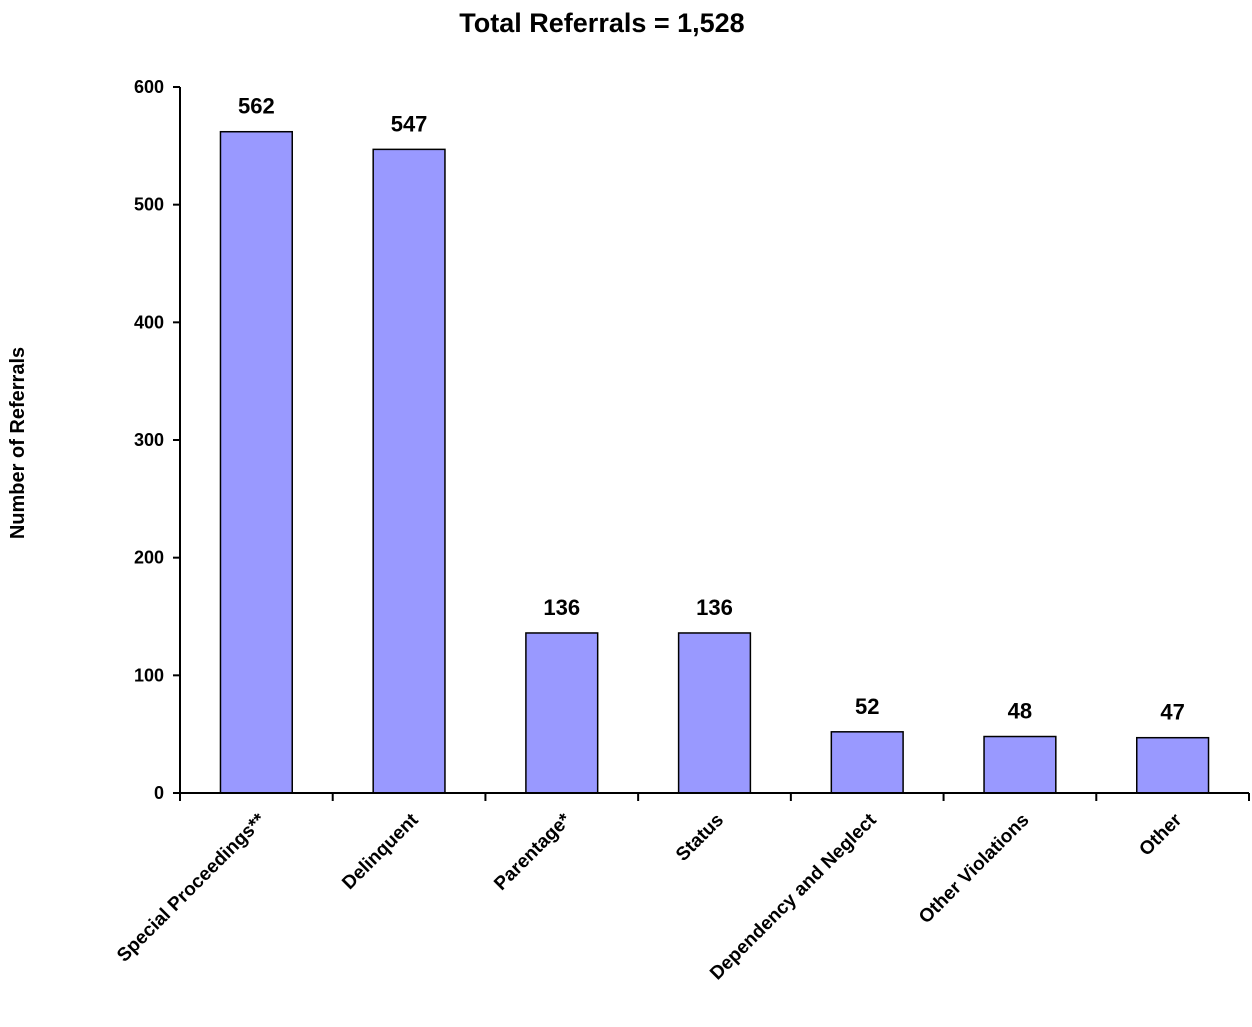 Image resolution: width=1252 pixels, height=1027 pixels. What do you see at coordinates (149, 205) in the screenshot?
I see `y-tick-label: 500` at bounding box center [149, 205].